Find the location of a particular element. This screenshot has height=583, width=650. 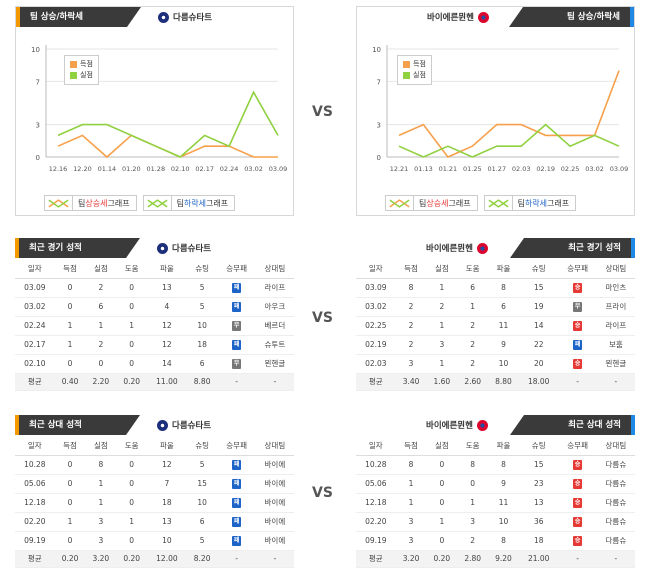

cell-shot: 14 is located at coordinates (538, 326).